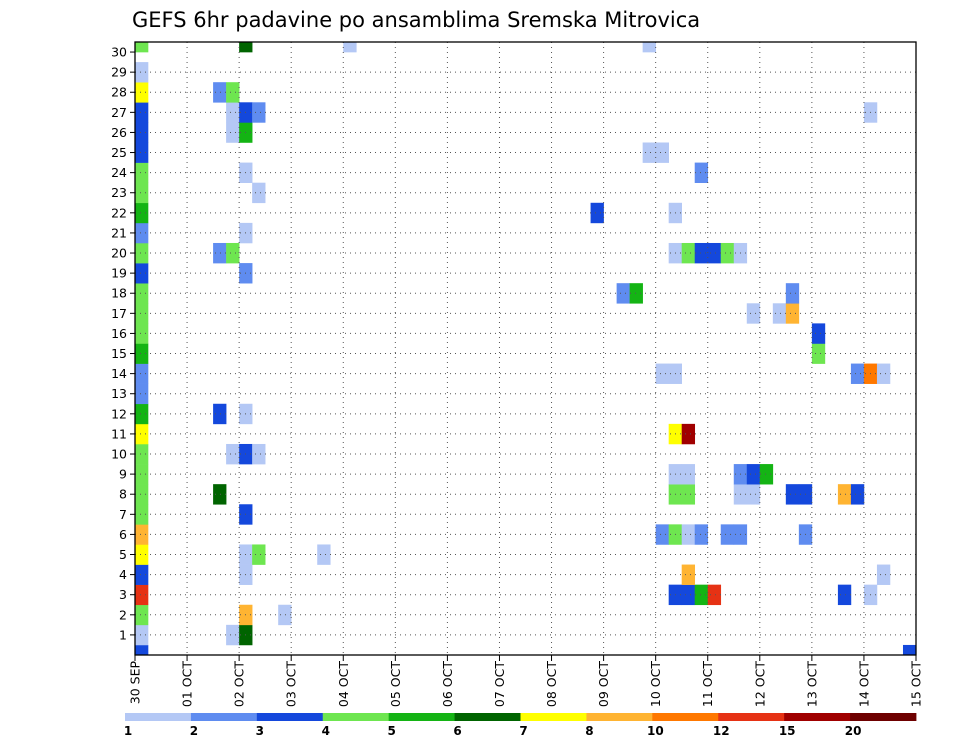 Image resolution: width=960 pixels, height=742 pixels. I want to click on y-tick-label: 12, so click(119, 413).